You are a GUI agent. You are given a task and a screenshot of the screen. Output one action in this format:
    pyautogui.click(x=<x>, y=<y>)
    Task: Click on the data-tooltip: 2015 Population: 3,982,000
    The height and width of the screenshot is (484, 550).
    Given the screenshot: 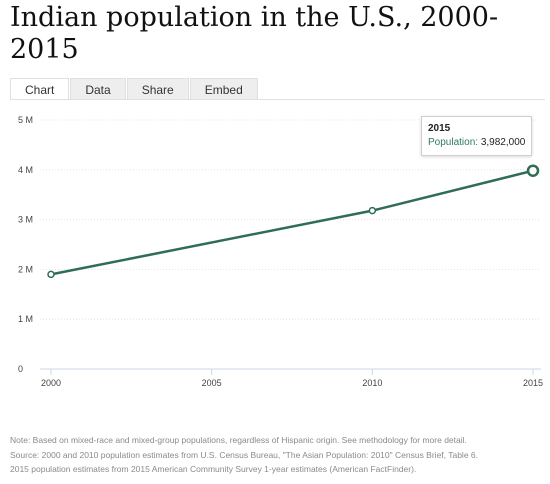 What is the action you would take?
    pyautogui.click(x=477, y=136)
    